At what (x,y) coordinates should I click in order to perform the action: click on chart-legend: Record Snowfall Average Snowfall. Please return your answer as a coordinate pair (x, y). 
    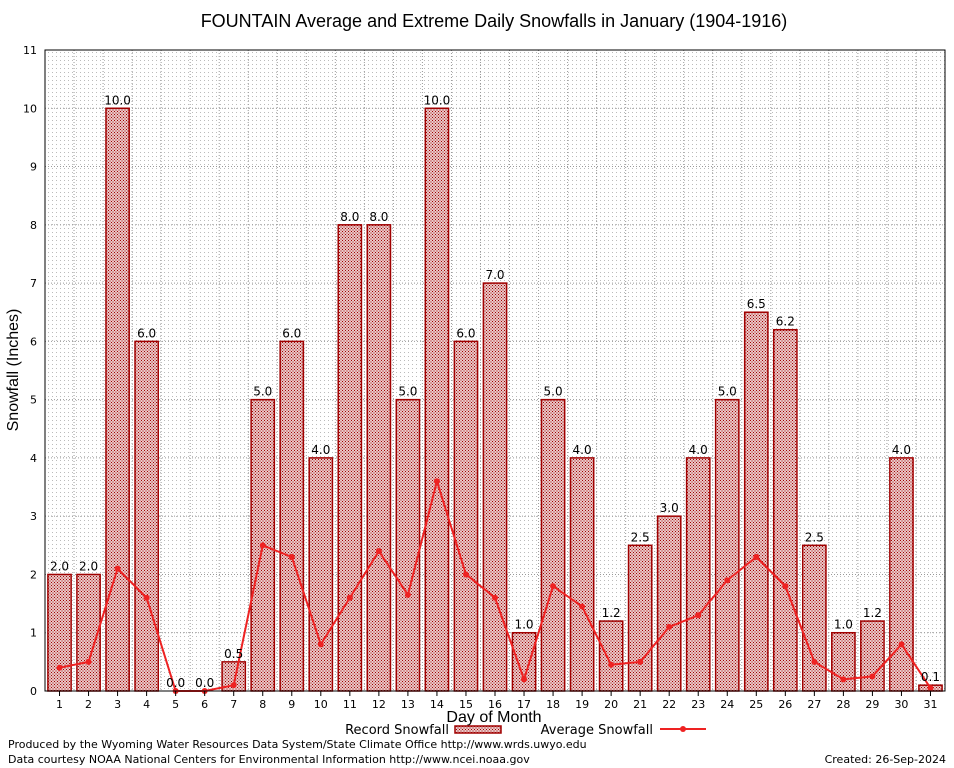
    Looking at the image, I should click on (525, 730).